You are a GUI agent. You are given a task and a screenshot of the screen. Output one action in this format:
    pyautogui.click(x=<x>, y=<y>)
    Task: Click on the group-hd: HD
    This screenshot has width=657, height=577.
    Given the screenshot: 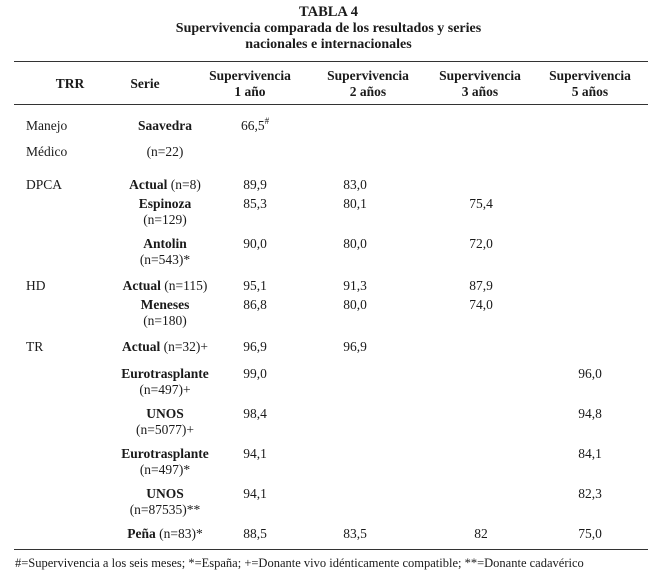 What is the action you would take?
    pyautogui.click(x=36, y=285)
    